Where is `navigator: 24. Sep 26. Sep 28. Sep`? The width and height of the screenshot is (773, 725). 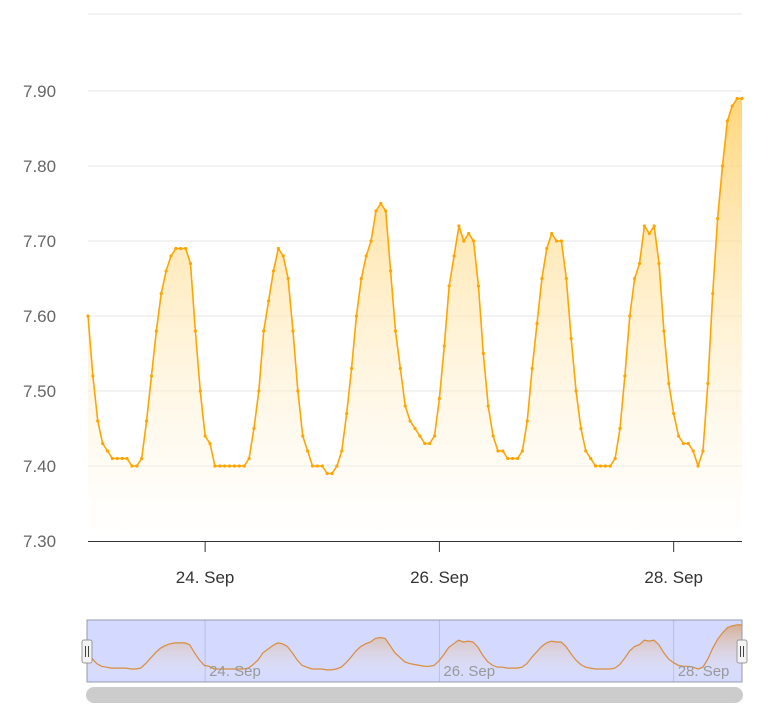 navigator: 24. Sep 26. Sep 28. Sep is located at coordinates (414, 661).